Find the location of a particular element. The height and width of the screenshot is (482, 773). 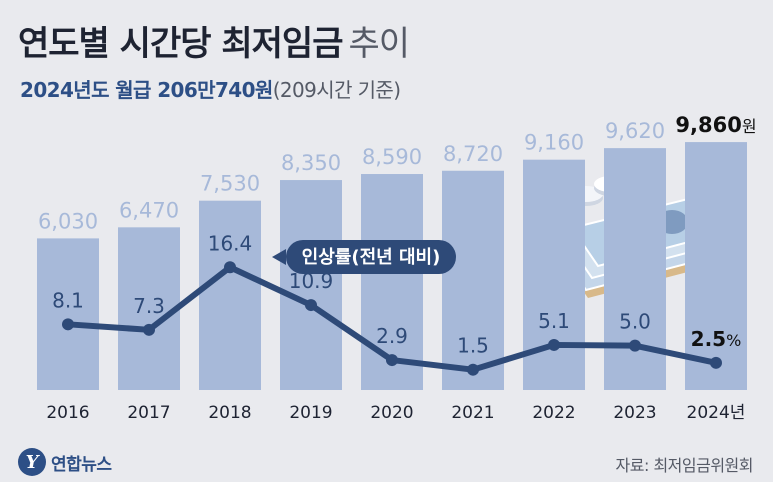

line-point-2017 is located at coordinates (149, 329).